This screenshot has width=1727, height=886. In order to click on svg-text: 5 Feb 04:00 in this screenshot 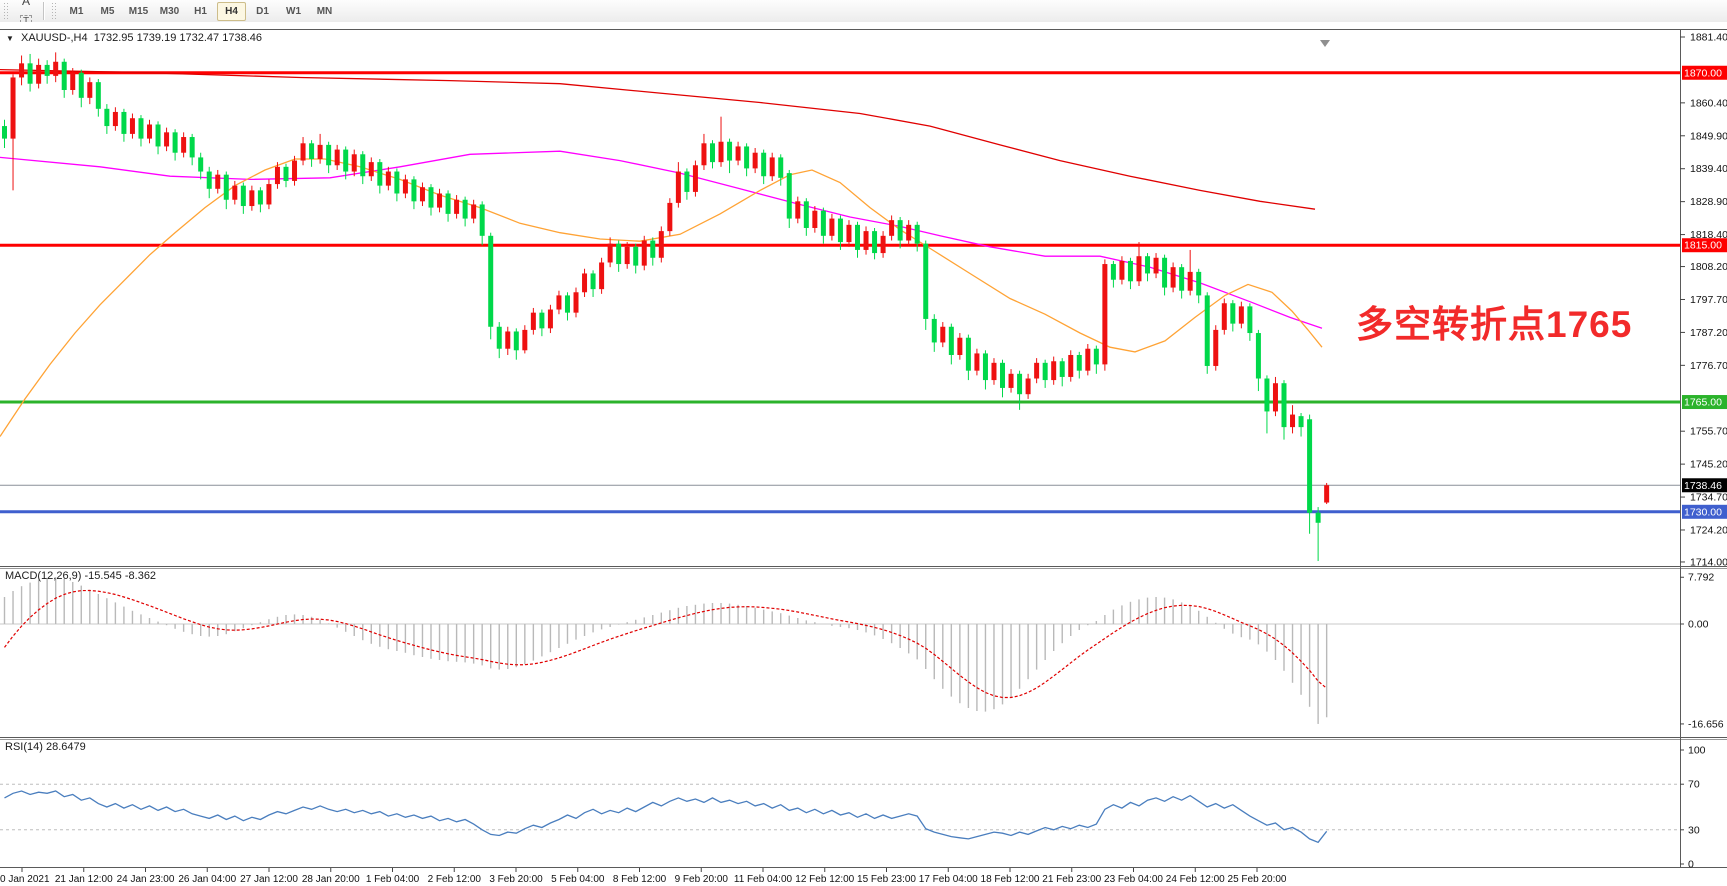, I will do `click(578, 879)`.